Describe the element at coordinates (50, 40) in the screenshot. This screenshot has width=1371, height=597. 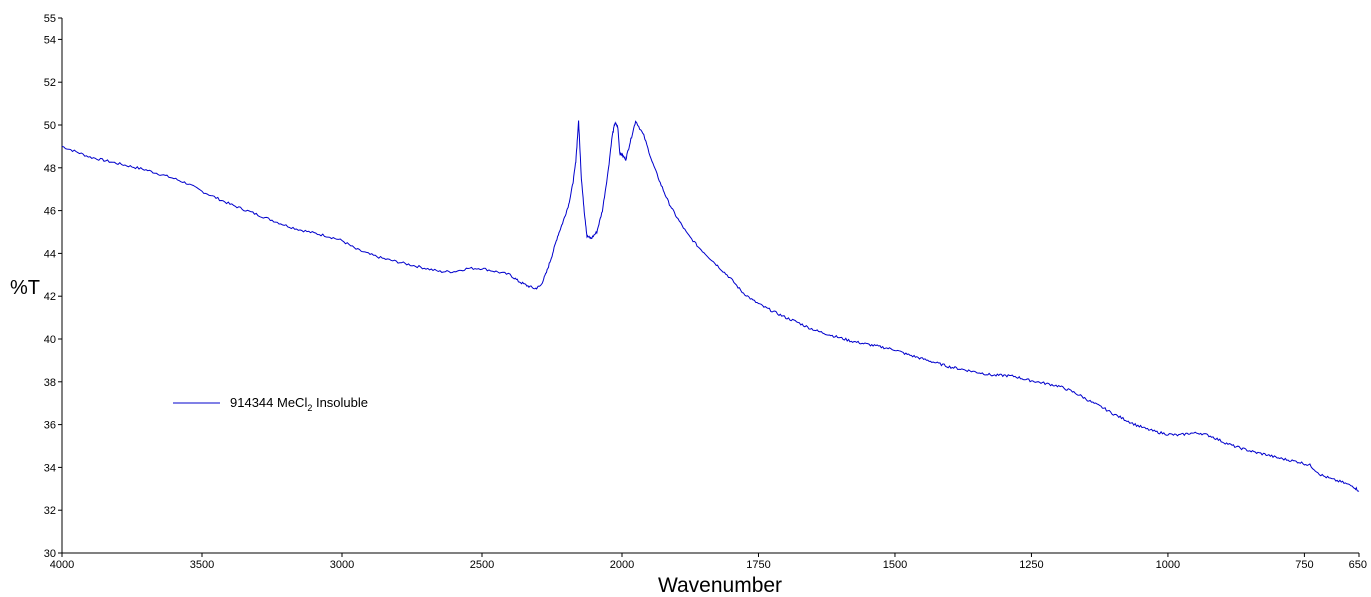
I see `y-tick-label: 54` at that location.